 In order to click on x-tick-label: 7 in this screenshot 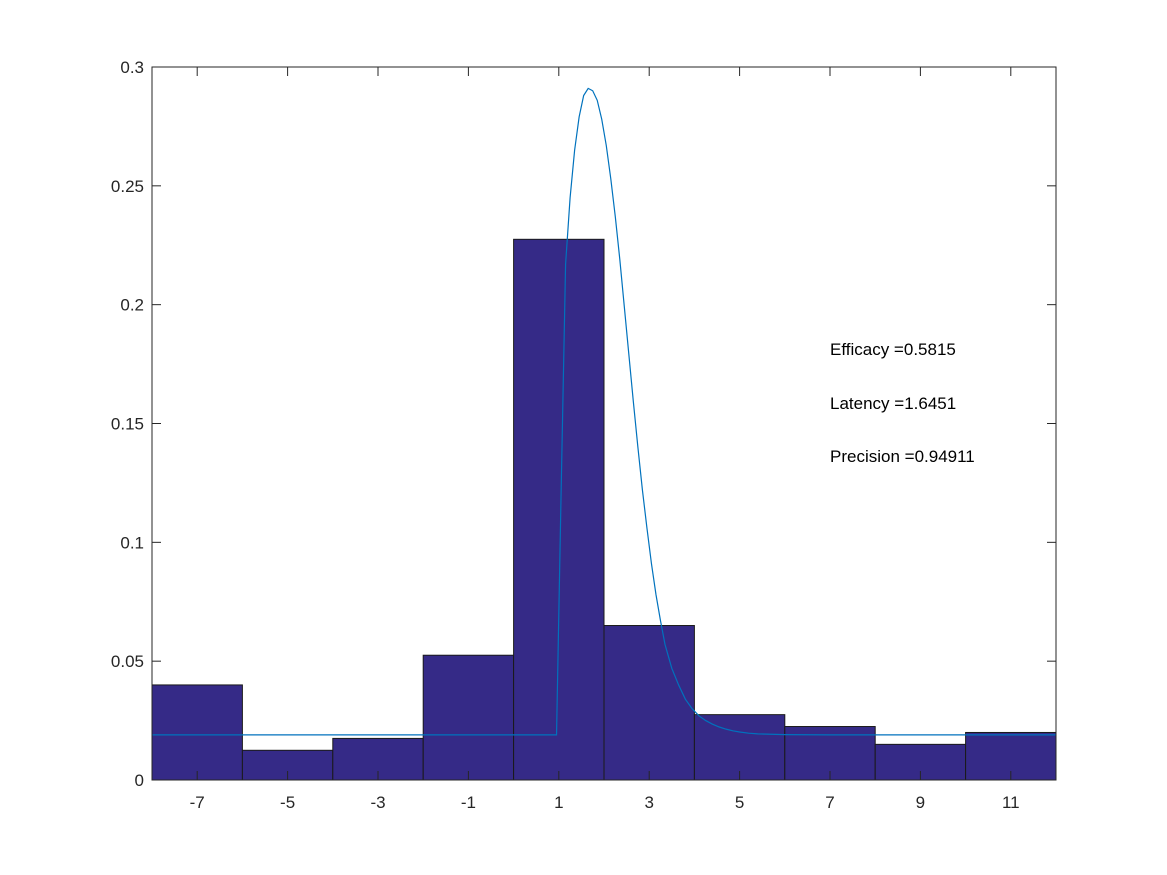, I will do `click(829, 802)`.